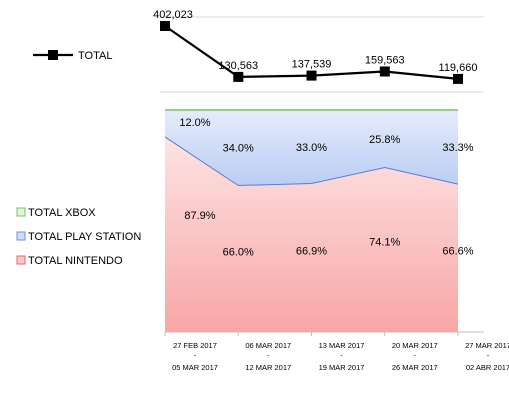 Image resolution: width=509 pixels, height=408 pixels. Describe the element at coordinates (238, 252) in the screenshot. I see `nintendo-data-label: 66.0%` at that location.